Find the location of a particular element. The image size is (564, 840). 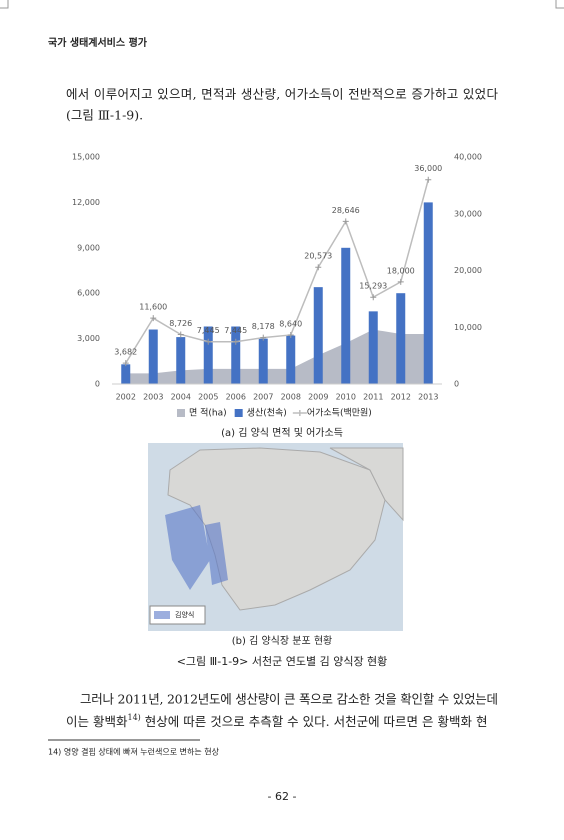

x-tick-label: 2004 is located at coordinates (181, 397).